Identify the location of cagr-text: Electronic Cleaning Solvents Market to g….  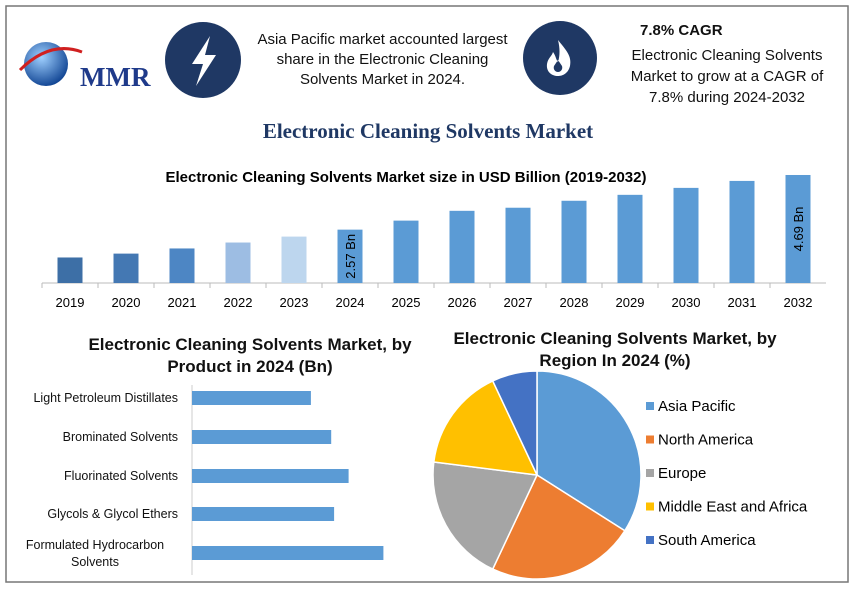
(727, 76).